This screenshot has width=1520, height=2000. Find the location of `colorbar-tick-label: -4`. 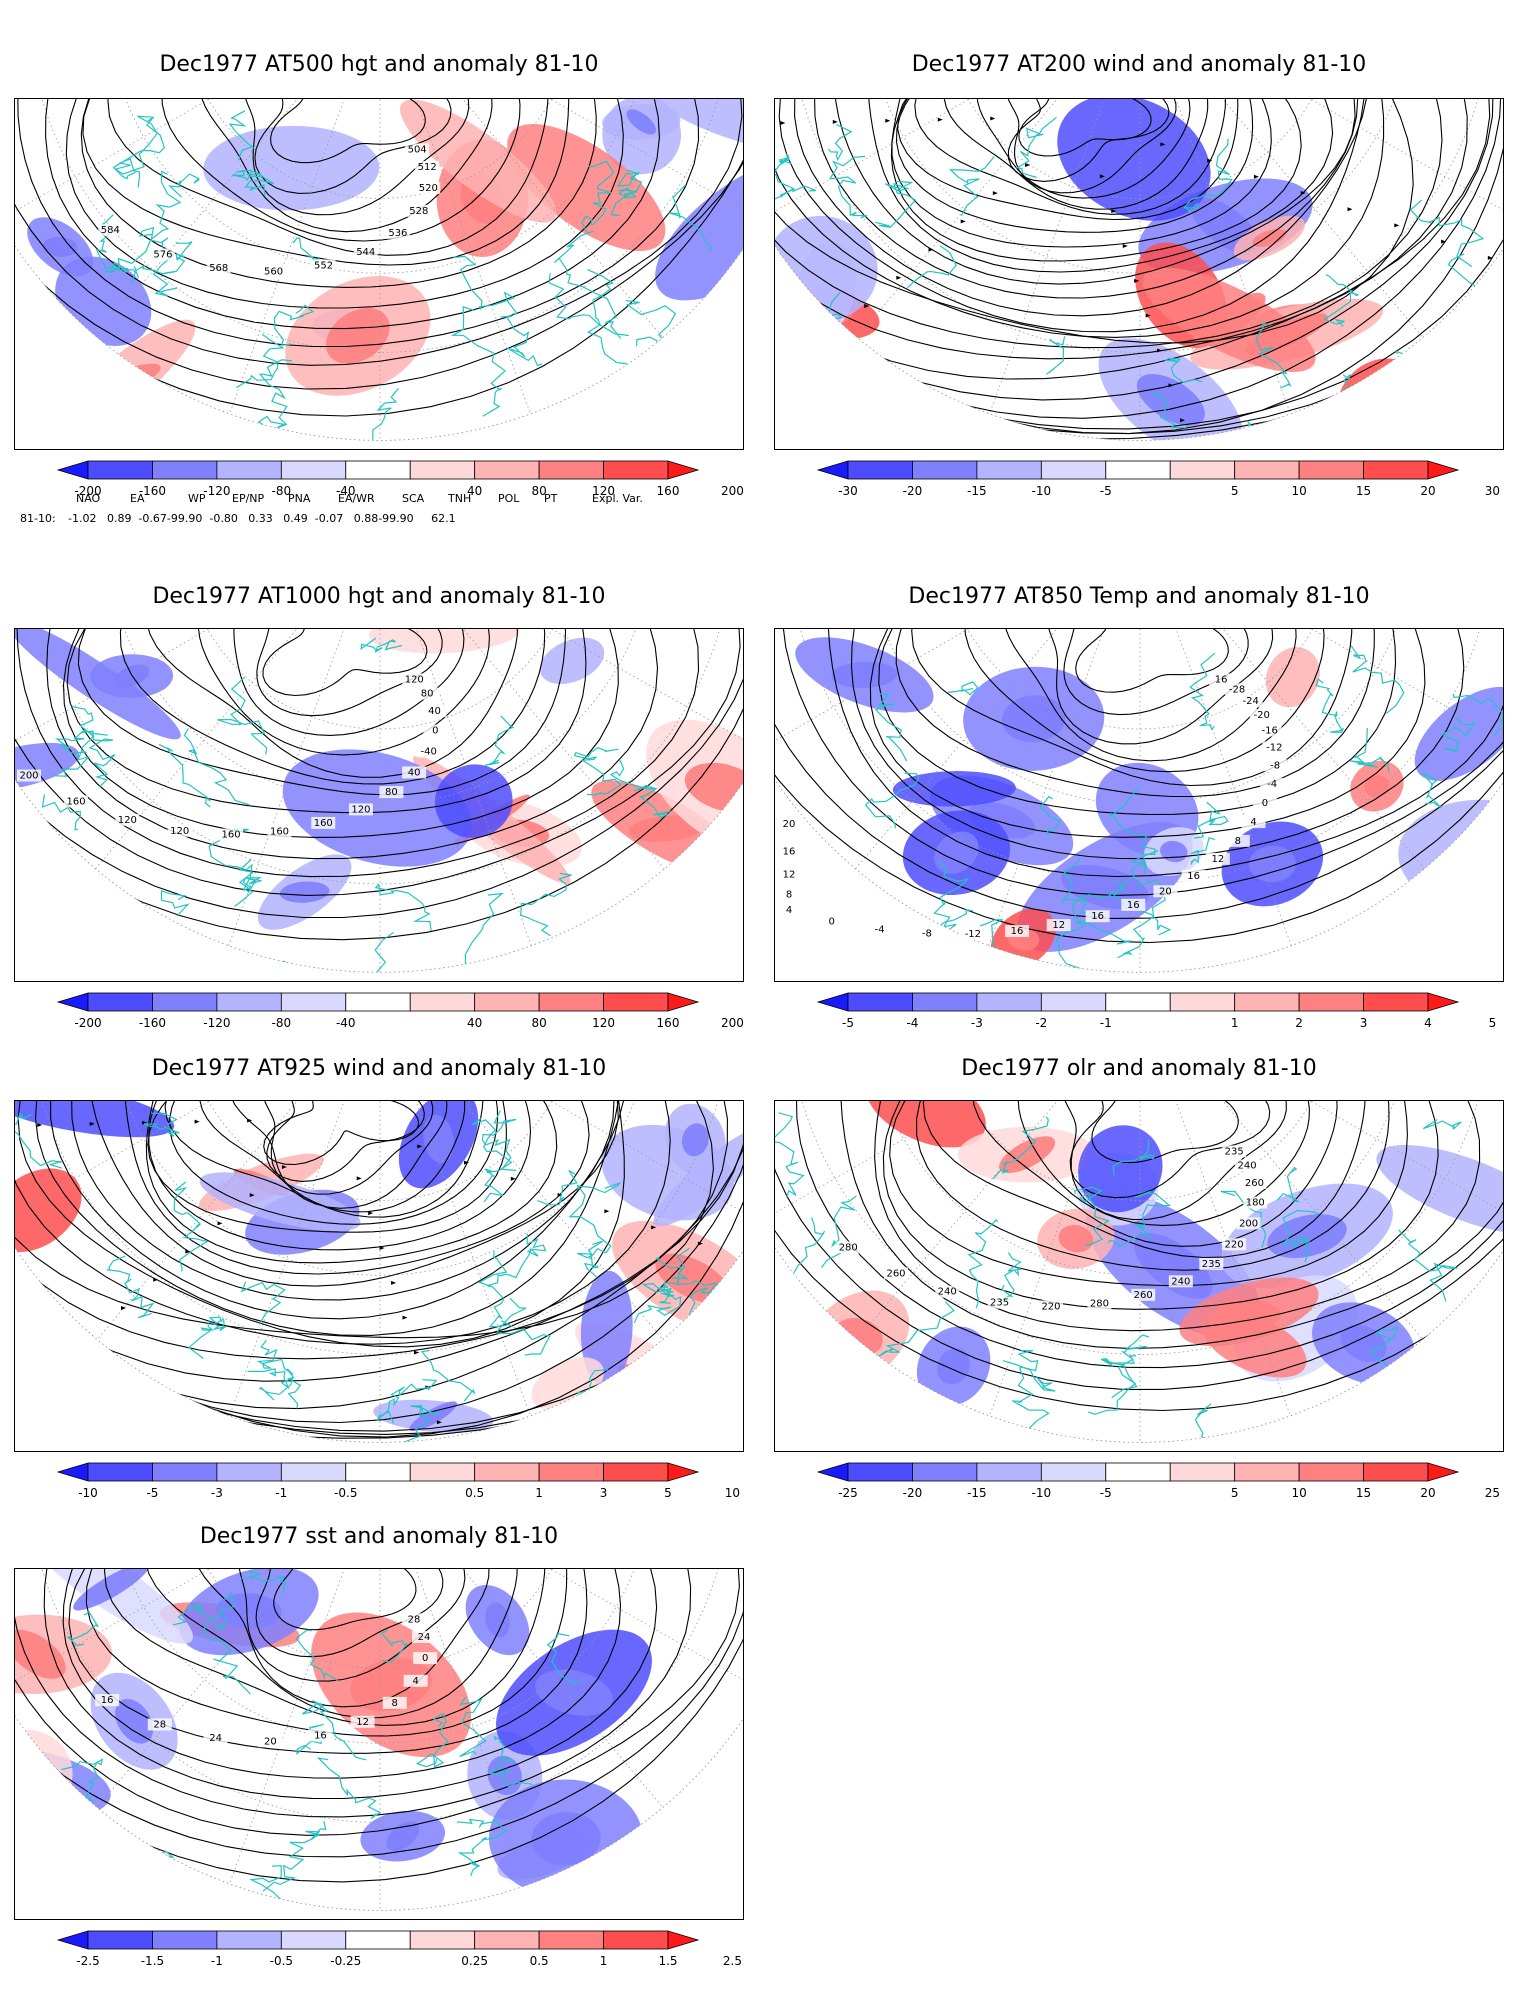

colorbar-tick-label: -4 is located at coordinates (912, 1023).